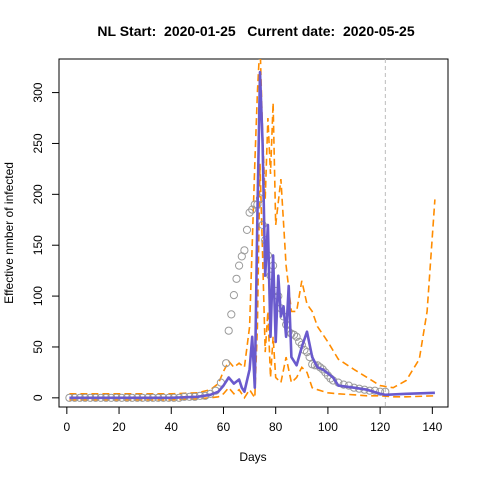 The width and height of the screenshot is (480, 480). What do you see at coordinates (38, 143) in the screenshot?
I see `y-tick-label: 250` at bounding box center [38, 143].